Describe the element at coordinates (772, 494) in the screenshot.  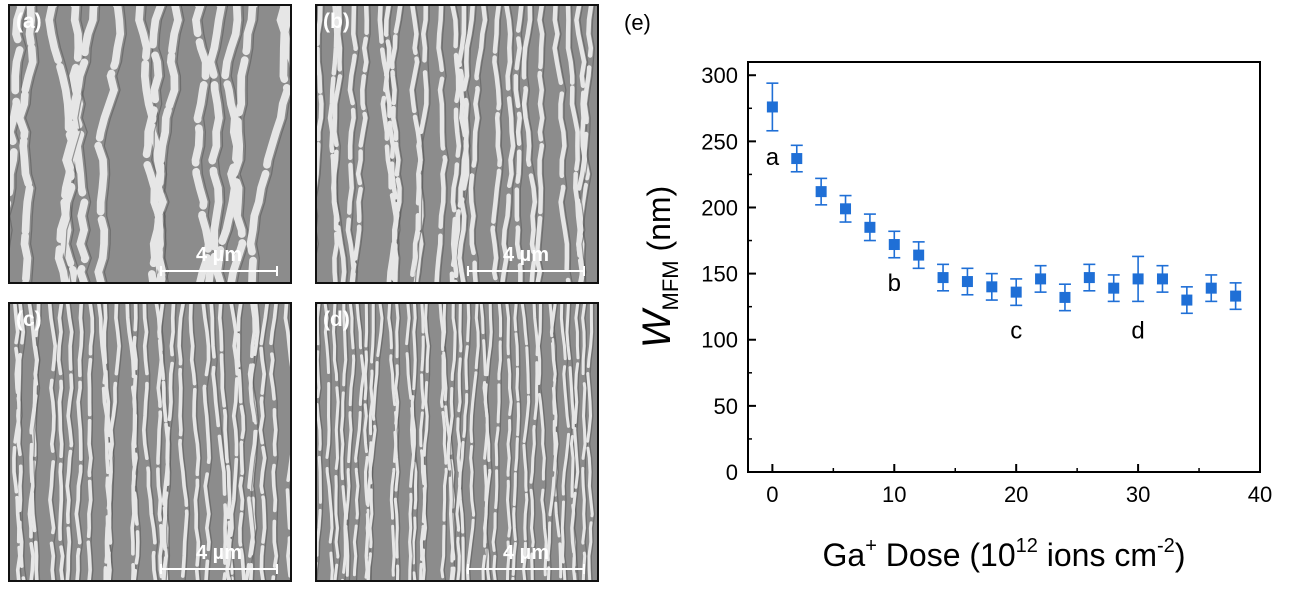
I see `x-tick-label: 0` at that location.